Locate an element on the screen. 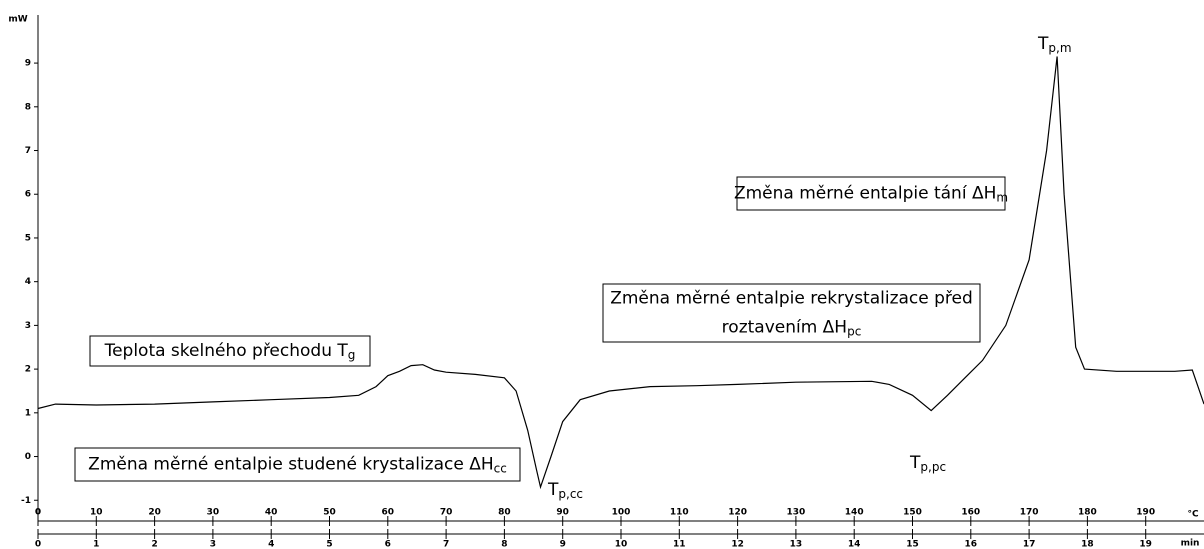 Image resolution: width=1204 pixels, height=549 pixels. annotation-text: roztavením ΔHpc is located at coordinates (792, 328).